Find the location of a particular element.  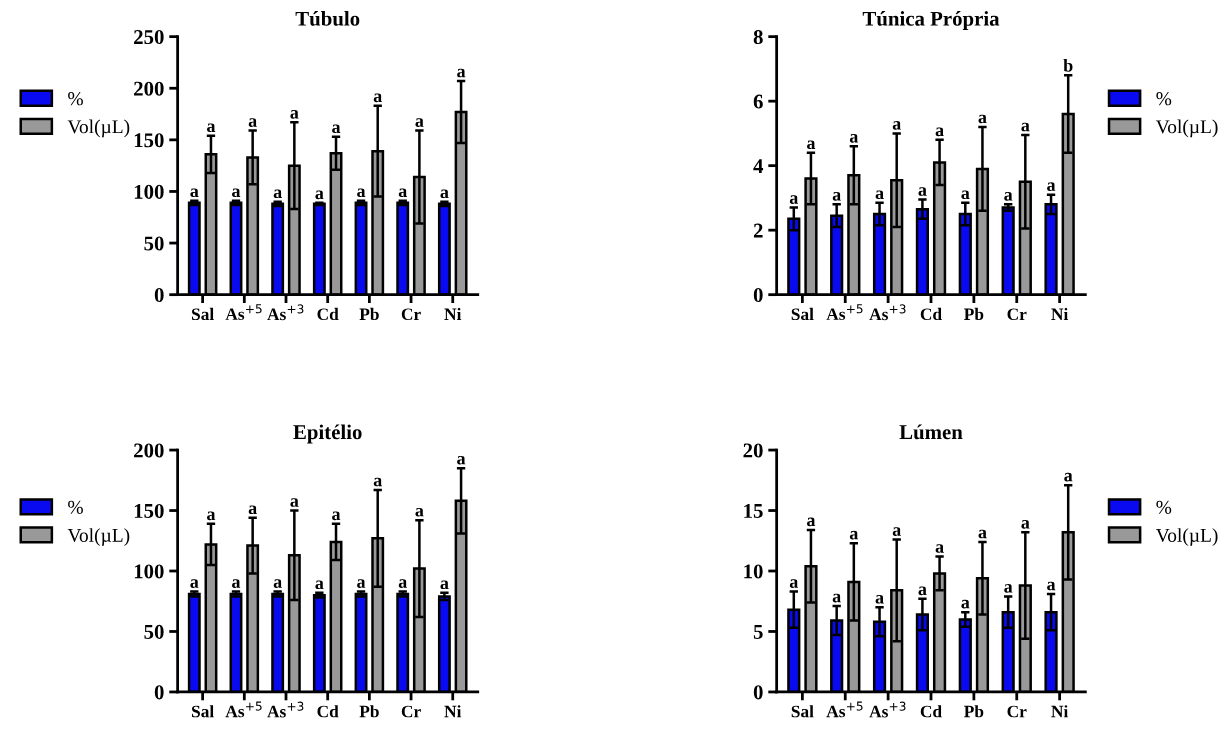

y-tick-label: 6 is located at coordinates (758, 101).